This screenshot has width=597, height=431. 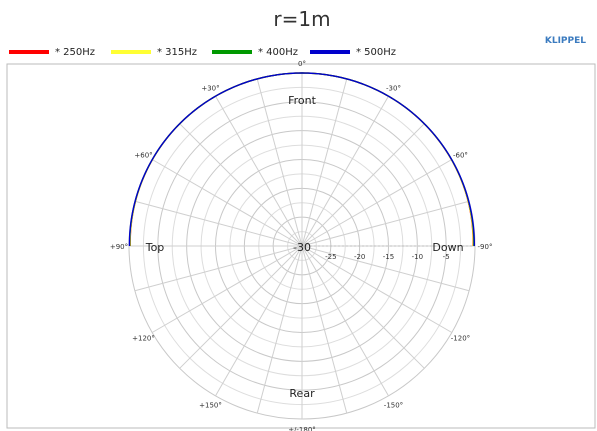 I want to click on legend: * 250Hz * 315Hz * 400Hz * 500Hz, so click(x=202, y=52).